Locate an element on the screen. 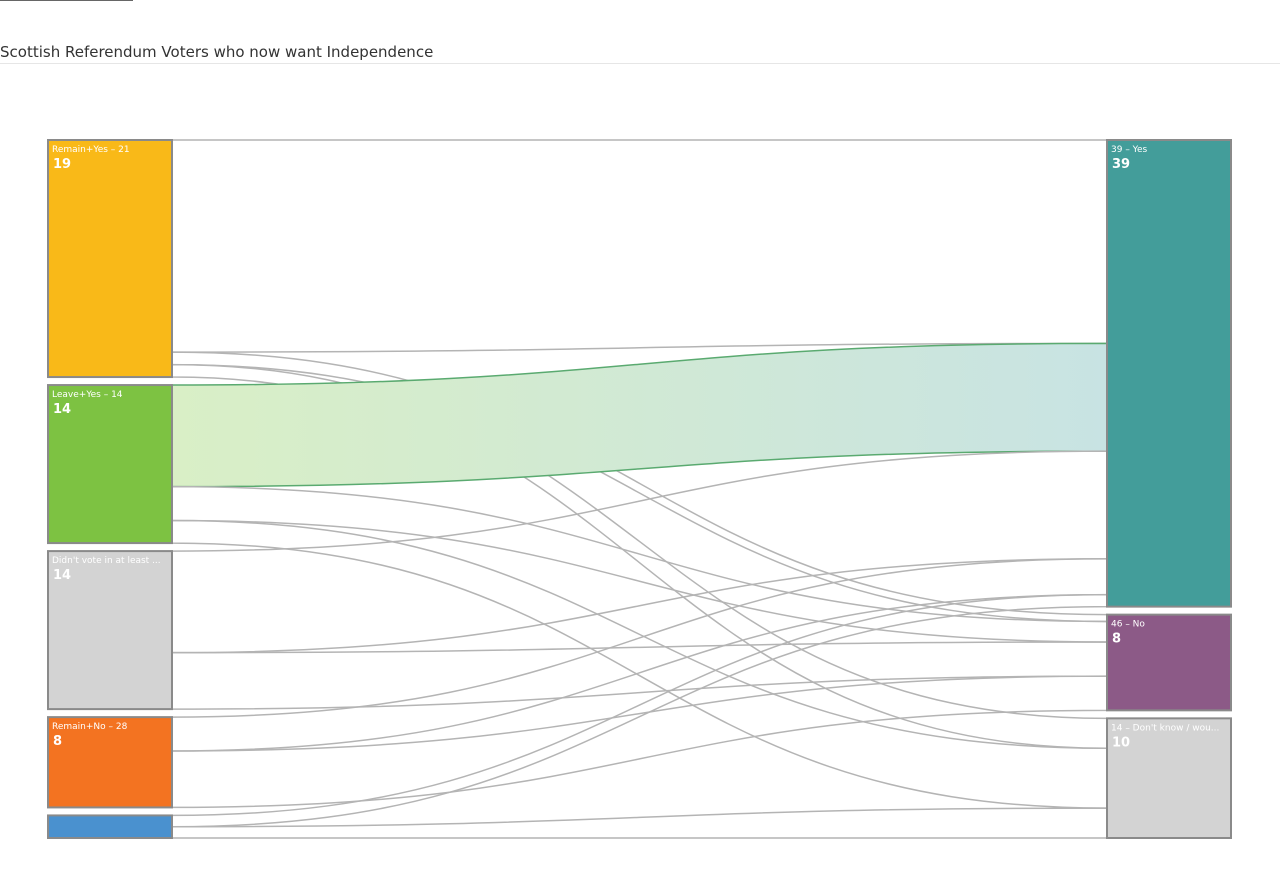 The height and width of the screenshot is (876, 1280). target-node-rect-no is located at coordinates (1169, 662).